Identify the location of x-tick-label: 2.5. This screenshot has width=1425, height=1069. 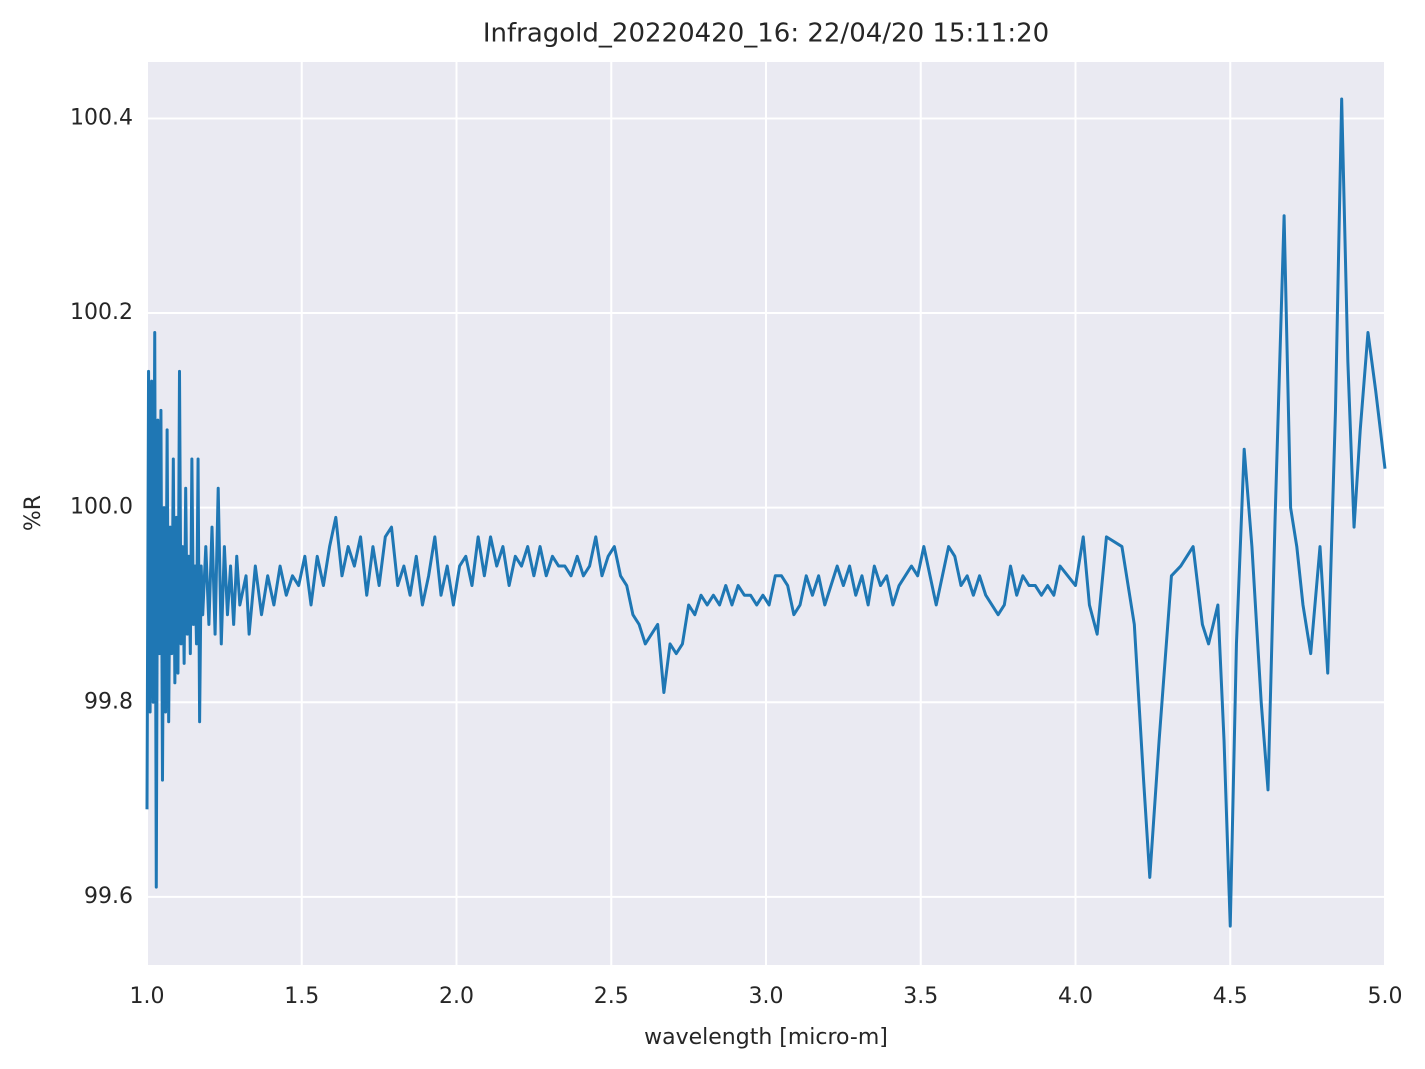
(611, 996).